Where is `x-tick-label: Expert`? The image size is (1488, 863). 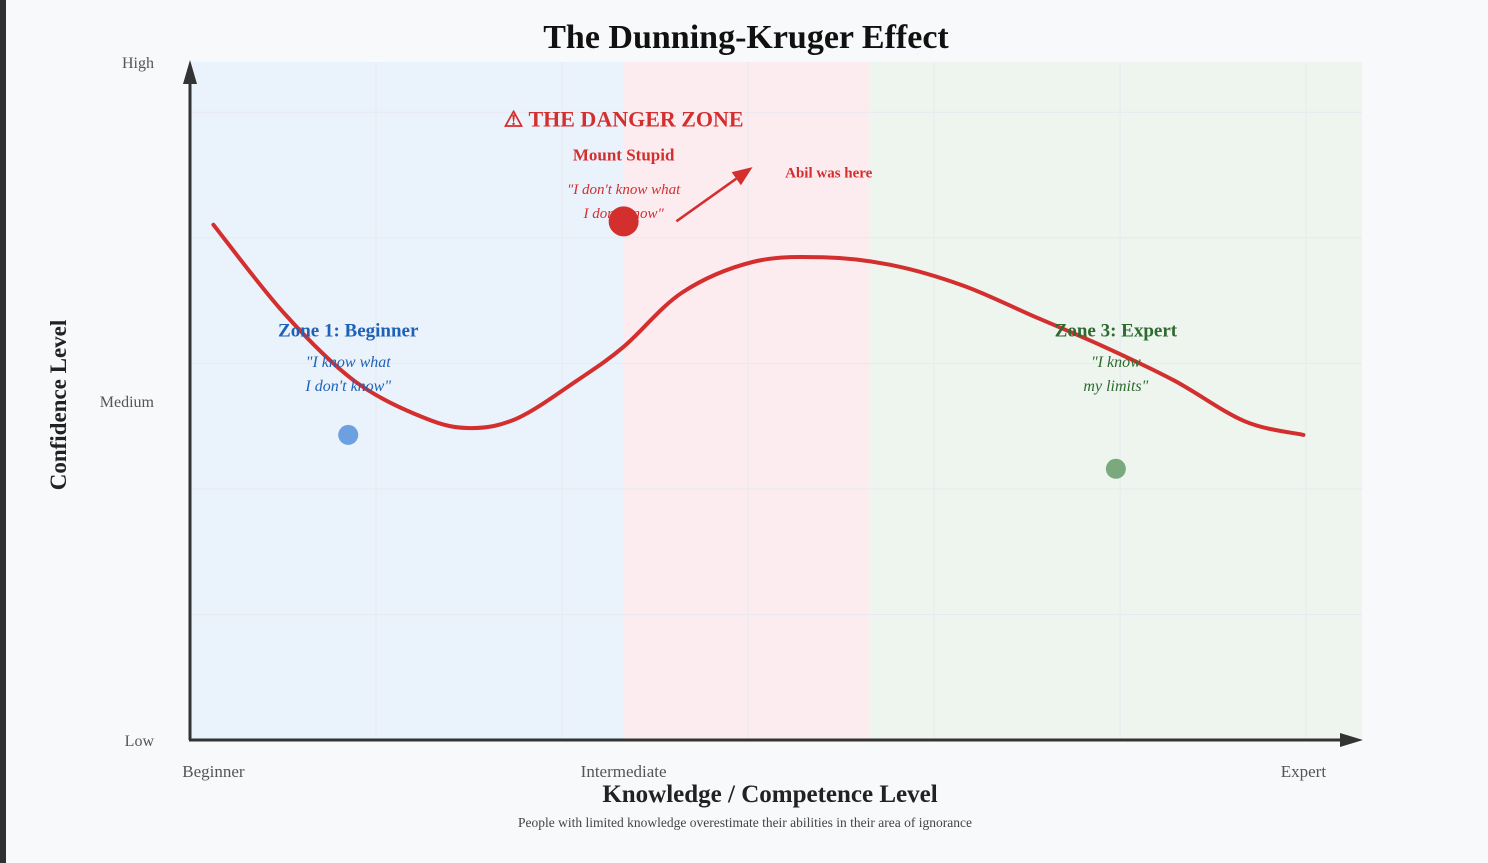
x-tick-label: Expert is located at coordinates (1304, 771).